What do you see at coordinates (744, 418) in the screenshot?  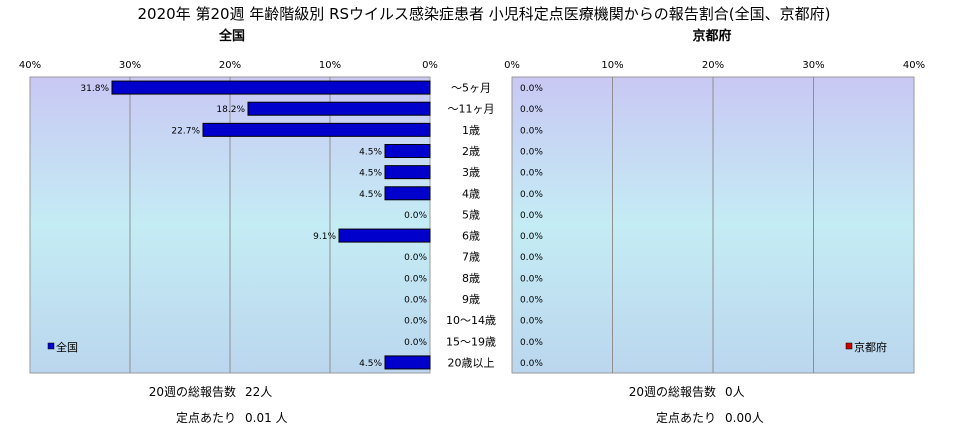 I see `footer-per-site-value: 0.00人` at bounding box center [744, 418].